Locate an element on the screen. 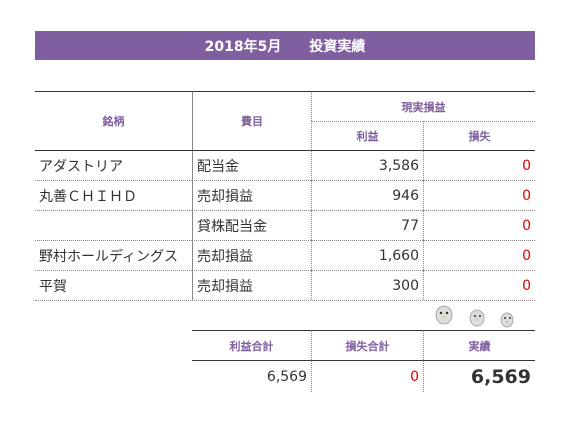 Image resolution: width=565 pixels, height=421 pixels. table-bottom is located at coordinates (285, 300).